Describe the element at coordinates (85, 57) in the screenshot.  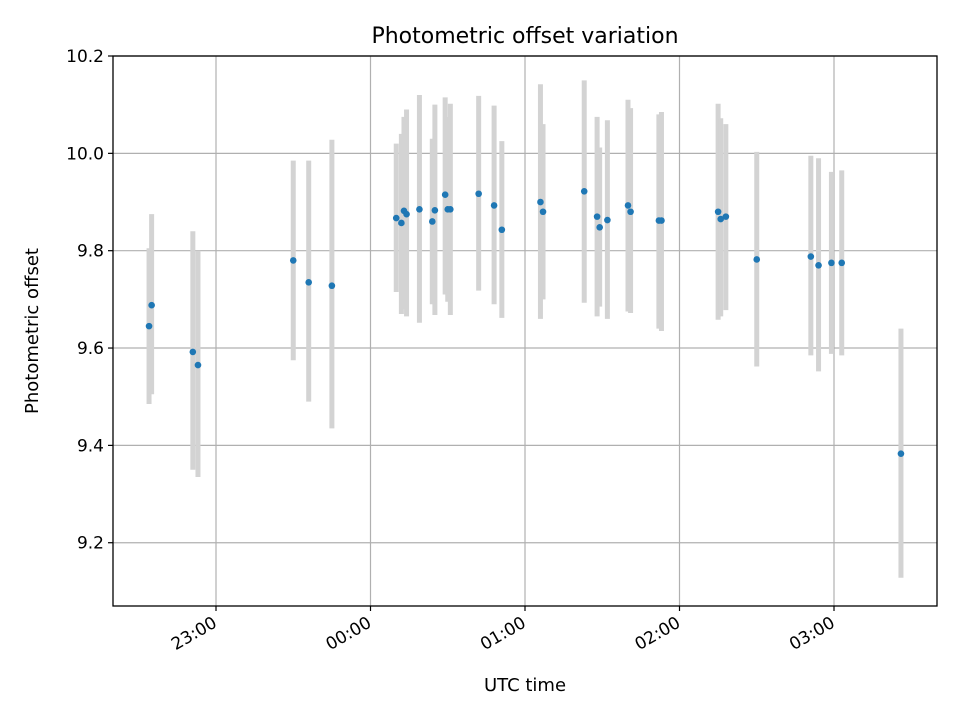
I see `y-tick-label: 10.2` at that location.